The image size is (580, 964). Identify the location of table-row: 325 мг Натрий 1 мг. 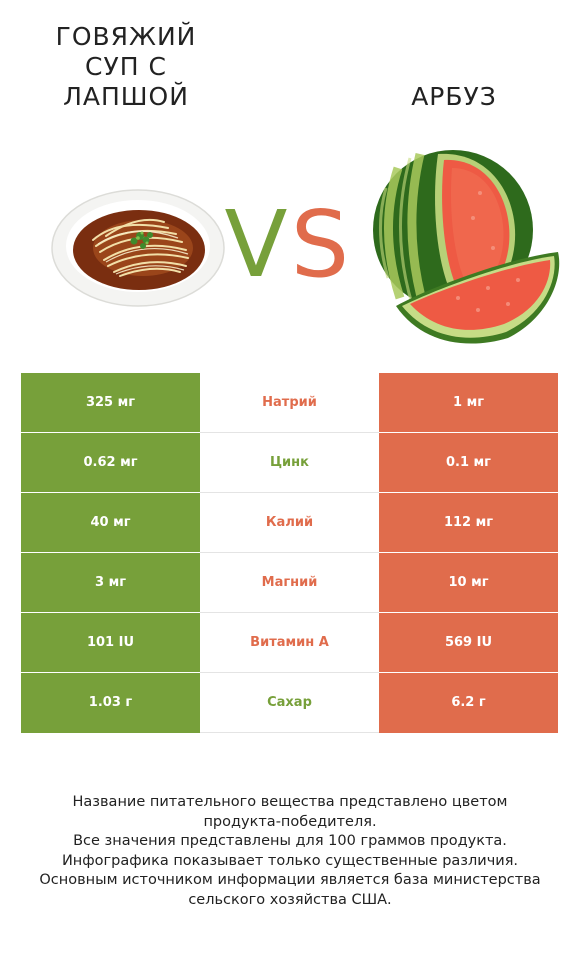
(289, 403).